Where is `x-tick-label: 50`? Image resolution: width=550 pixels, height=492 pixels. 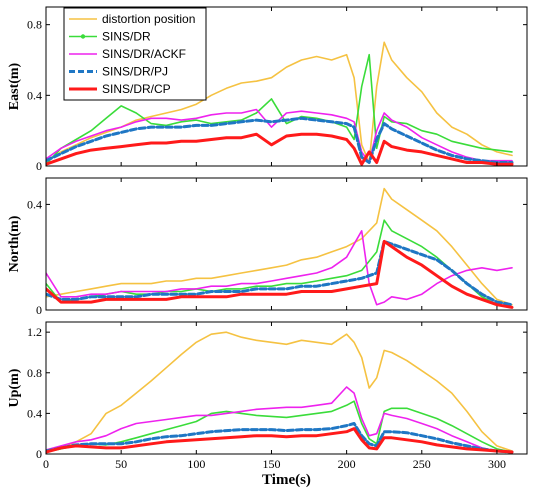 x-tick-label: 50 is located at coordinates (121, 464).